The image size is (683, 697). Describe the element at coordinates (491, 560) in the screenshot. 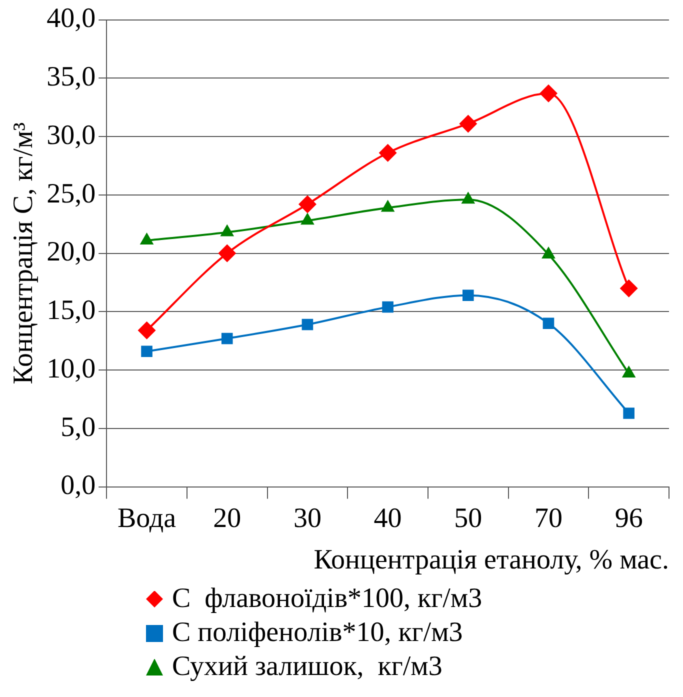

I see `x-axis-title: Концентрація етанолу, % мас.` at that location.